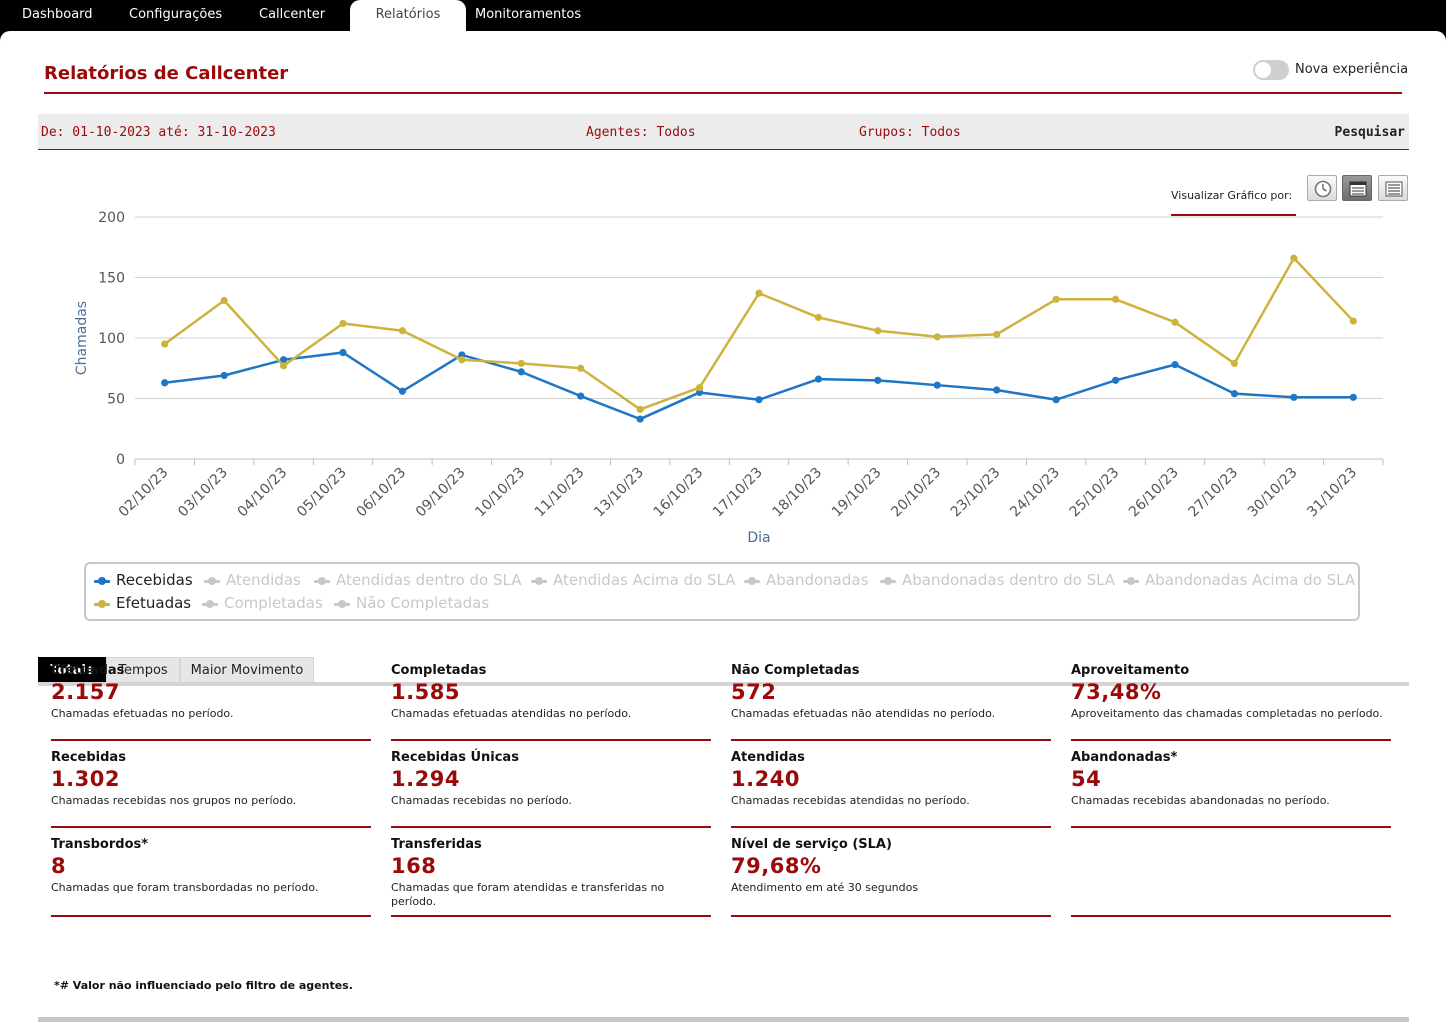  I want to click on title-divider, so click(723, 93).